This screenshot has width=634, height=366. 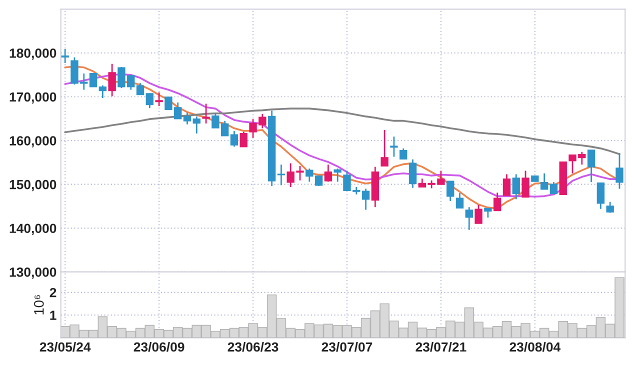 What do you see at coordinates (342, 132) in the screenshot?
I see `line-series` at bounding box center [342, 132].